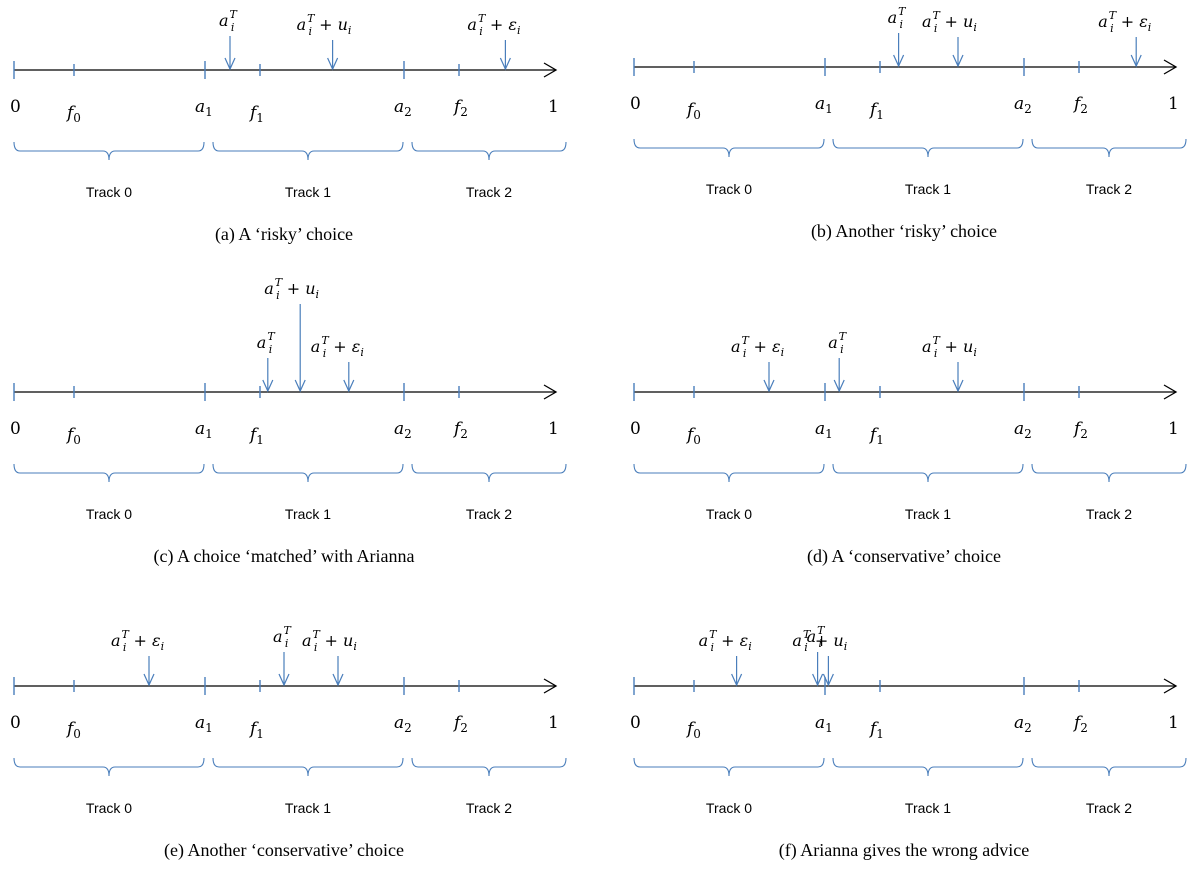 The image size is (1188, 873). Describe the element at coordinates (284, 850) in the screenshot. I see `panel-caption: (e) Another ‘conservative’ choice` at that location.